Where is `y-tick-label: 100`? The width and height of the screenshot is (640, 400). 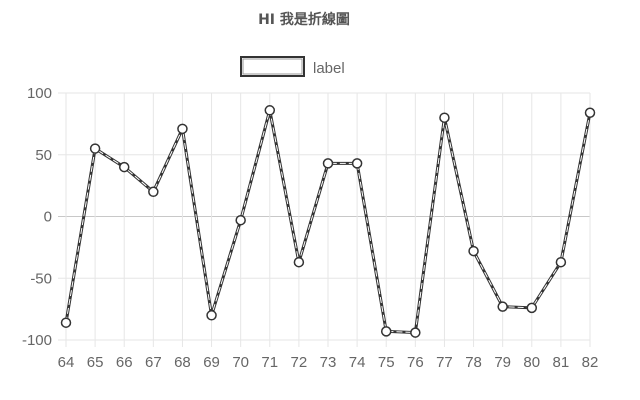
y-tick-label: 100 is located at coordinates (39, 93).